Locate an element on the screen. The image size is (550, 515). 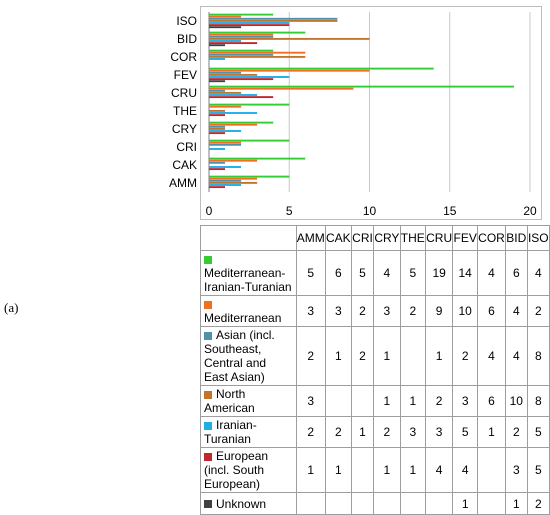
table-row: European (incl. South European) 1 1 1 1 4 4 3 5 is located at coordinates (375, 470).